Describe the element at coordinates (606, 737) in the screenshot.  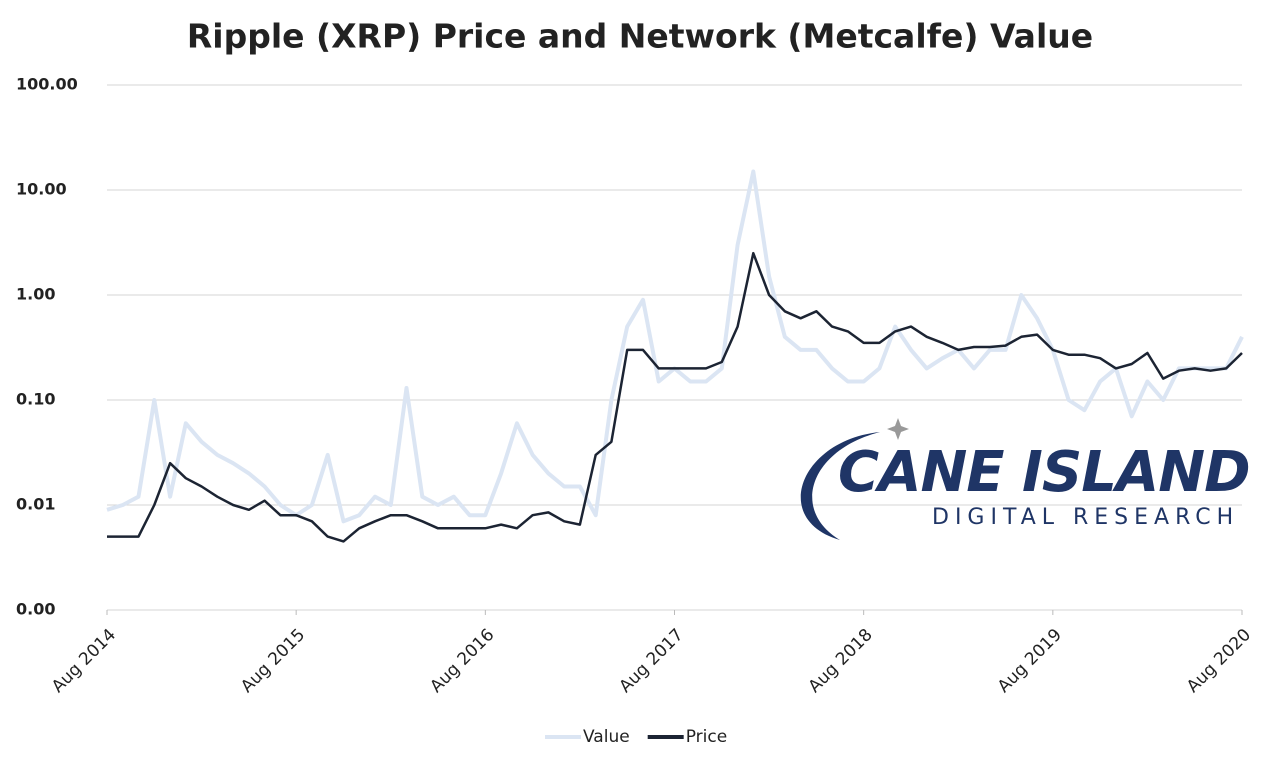
I see `legend-label: Value` at that location.